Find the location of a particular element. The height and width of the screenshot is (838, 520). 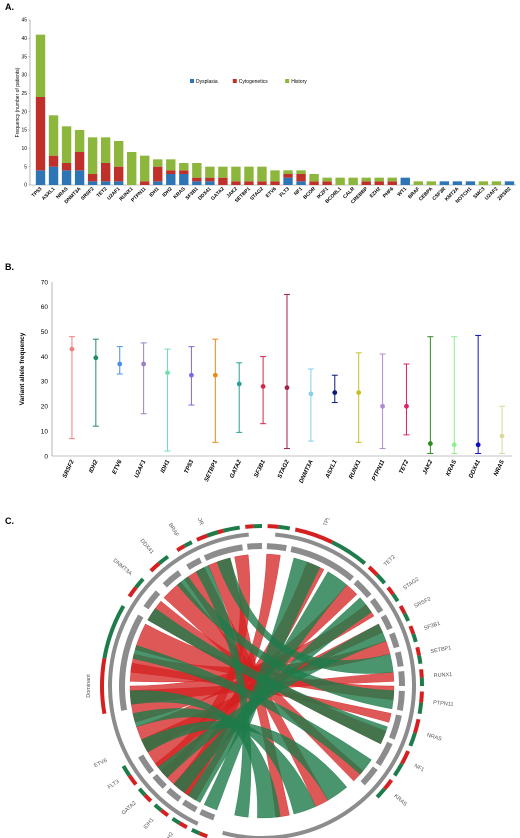

gene-label: NF1 is located at coordinates (419, 768).